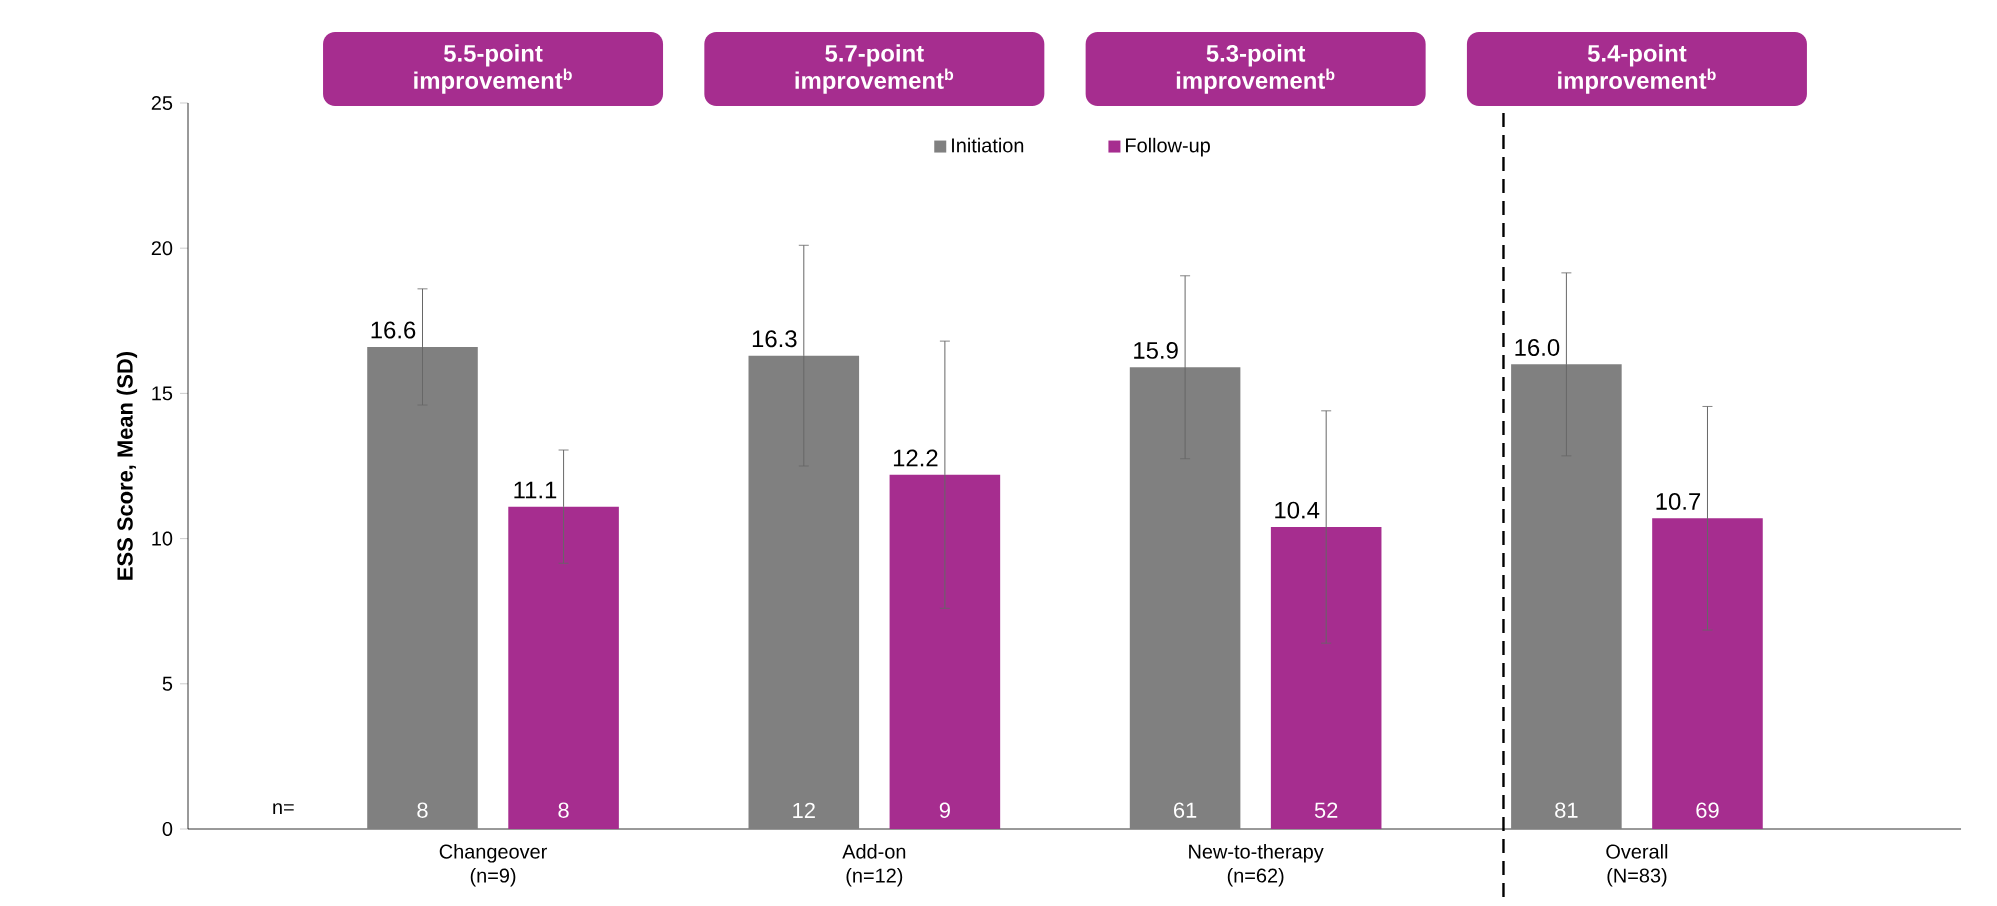 This screenshot has width=1997, height=906. What do you see at coordinates (162, 248) in the screenshot?
I see `y-tick-label: 20` at bounding box center [162, 248].